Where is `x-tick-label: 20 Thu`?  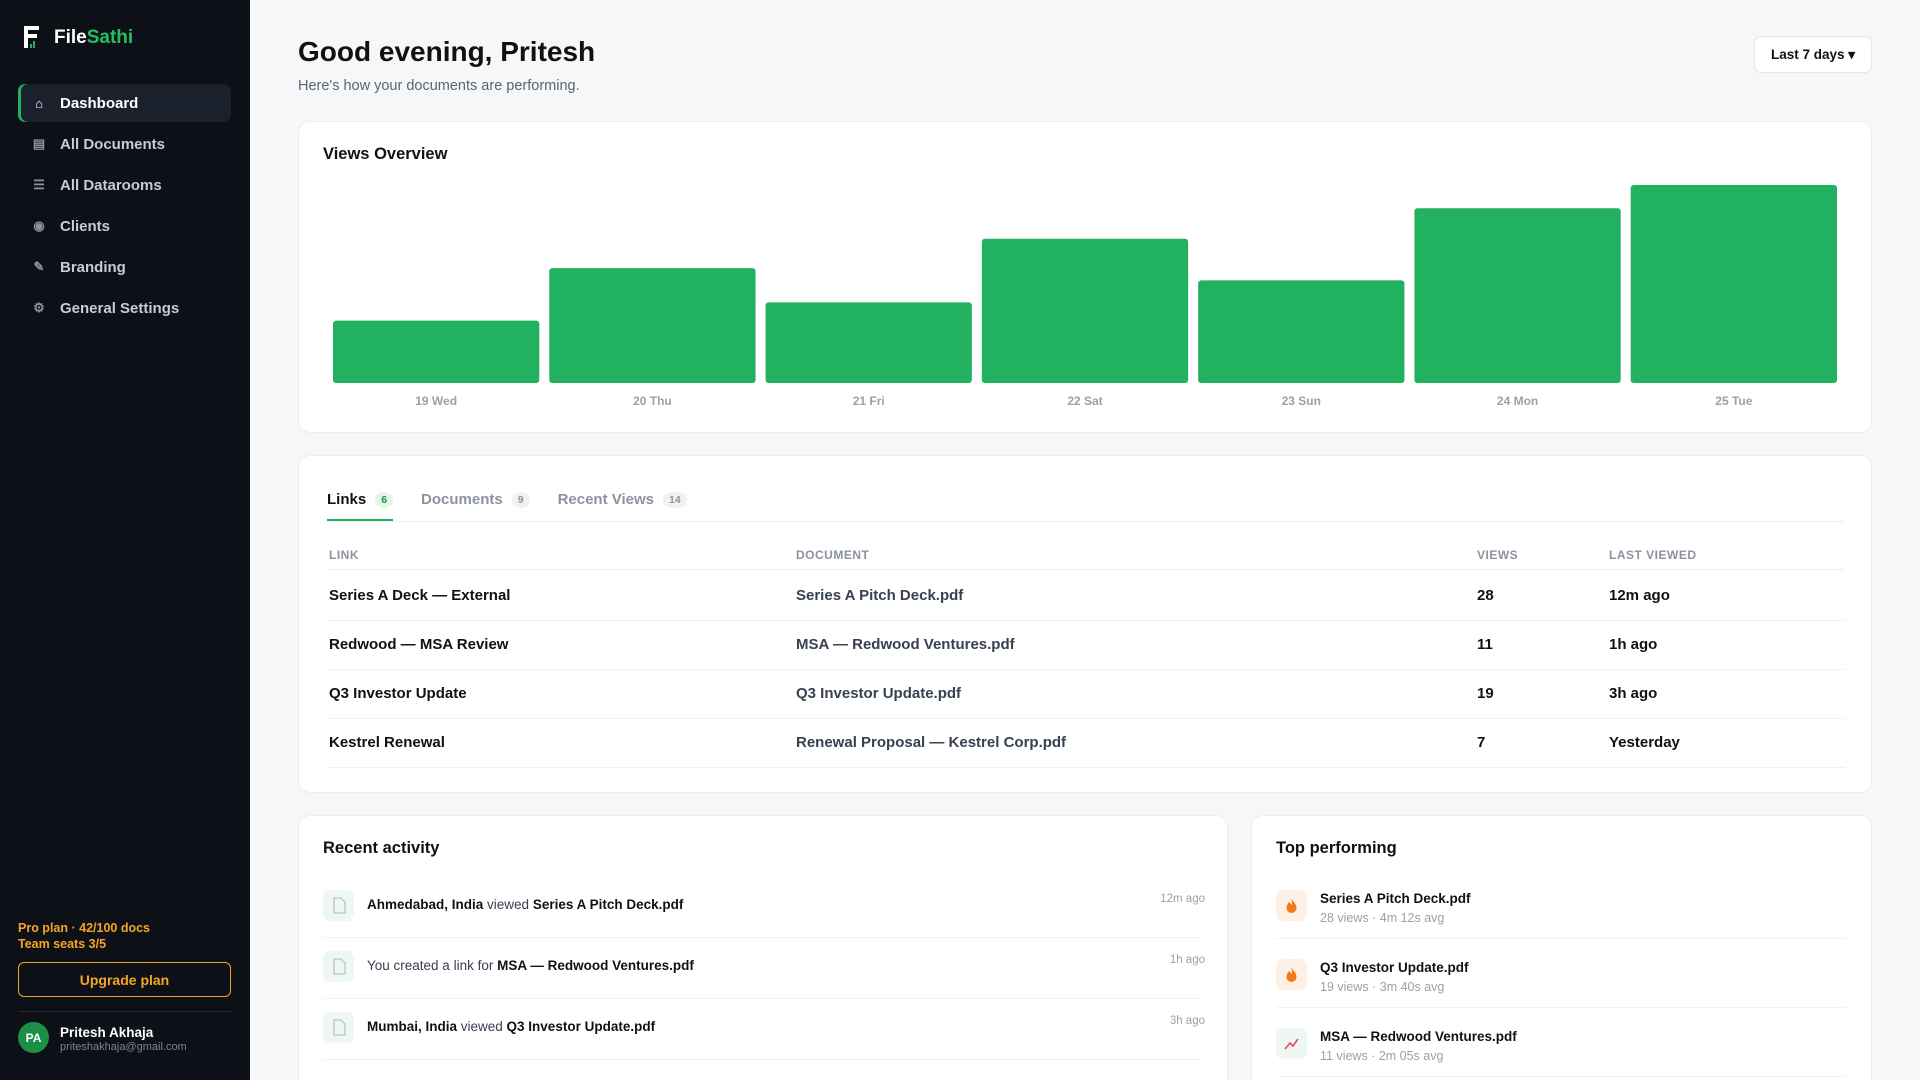 x-tick-label: 20 Thu is located at coordinates (652, 401).